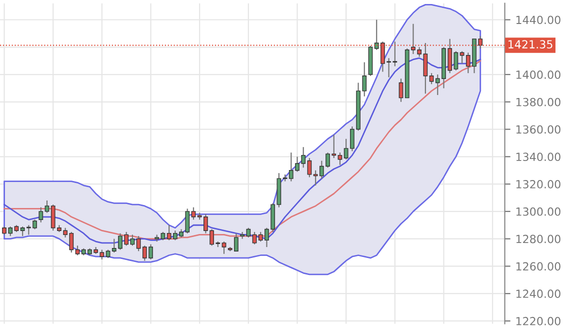 This screenshot has height=332, width=564. Describe the element at coordinates (538, 321) in the screenshot. I see `y-tick-label: 1220.00` at that location.